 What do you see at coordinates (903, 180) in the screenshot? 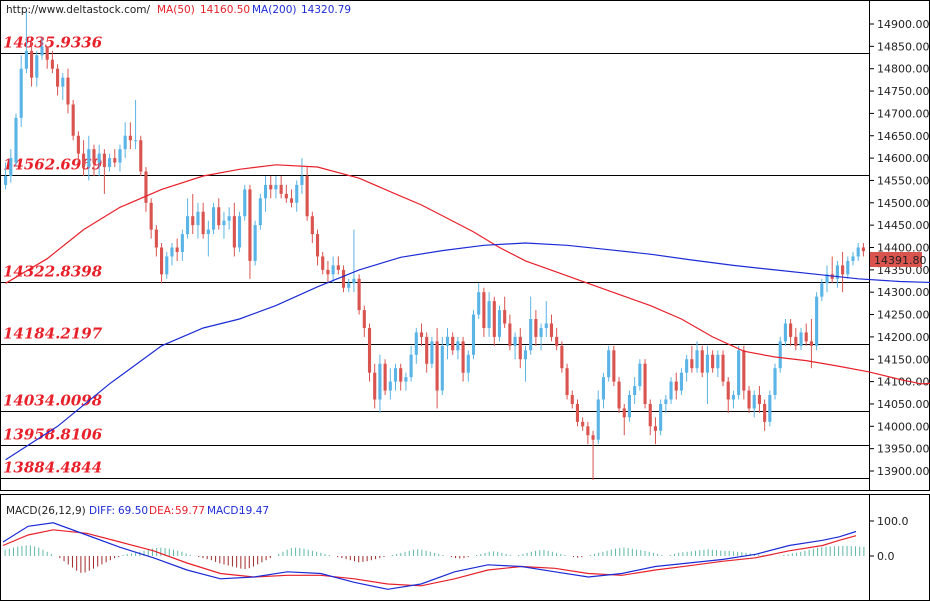
I see `y-tick-label: 14550.00` at bounding box center [903, 180].